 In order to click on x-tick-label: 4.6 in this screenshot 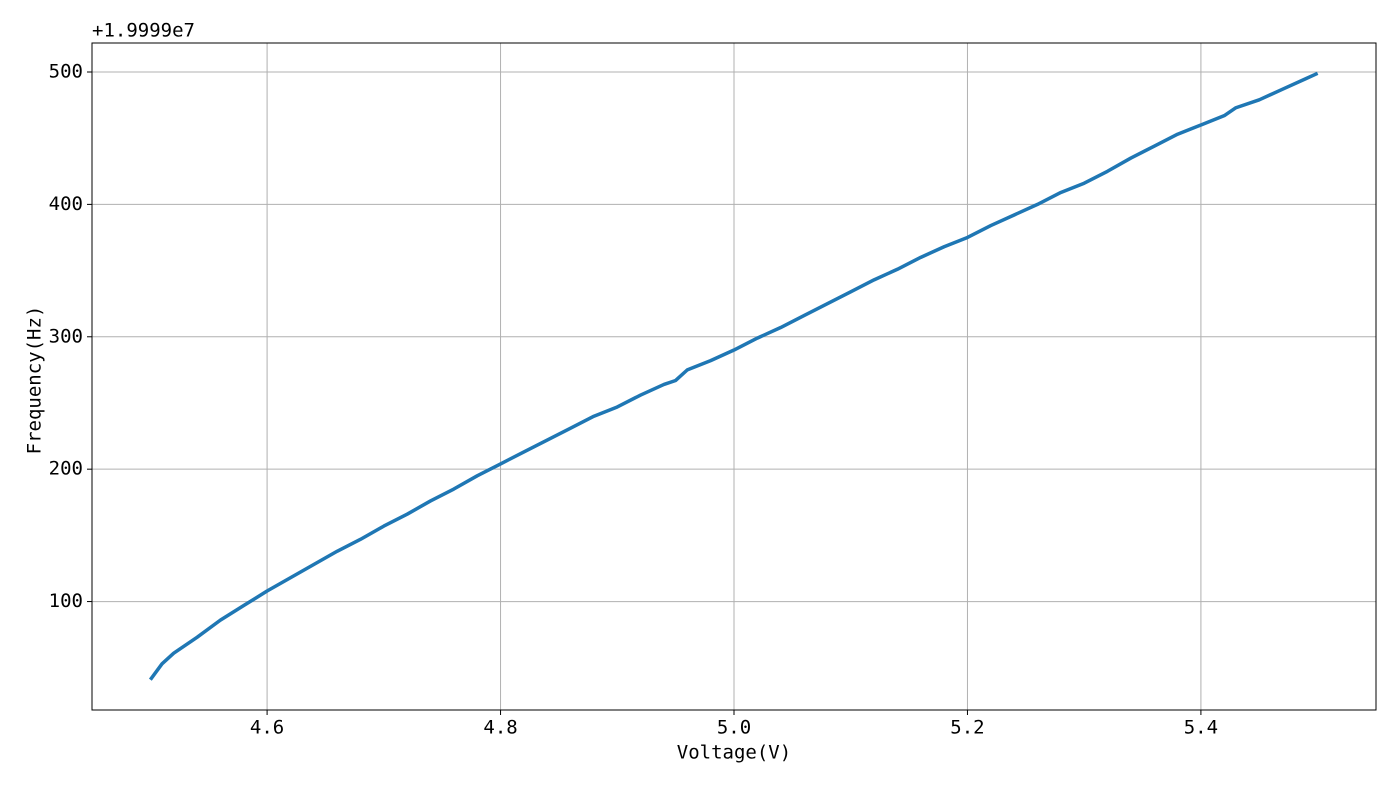, I will do `click(267, 728)`.